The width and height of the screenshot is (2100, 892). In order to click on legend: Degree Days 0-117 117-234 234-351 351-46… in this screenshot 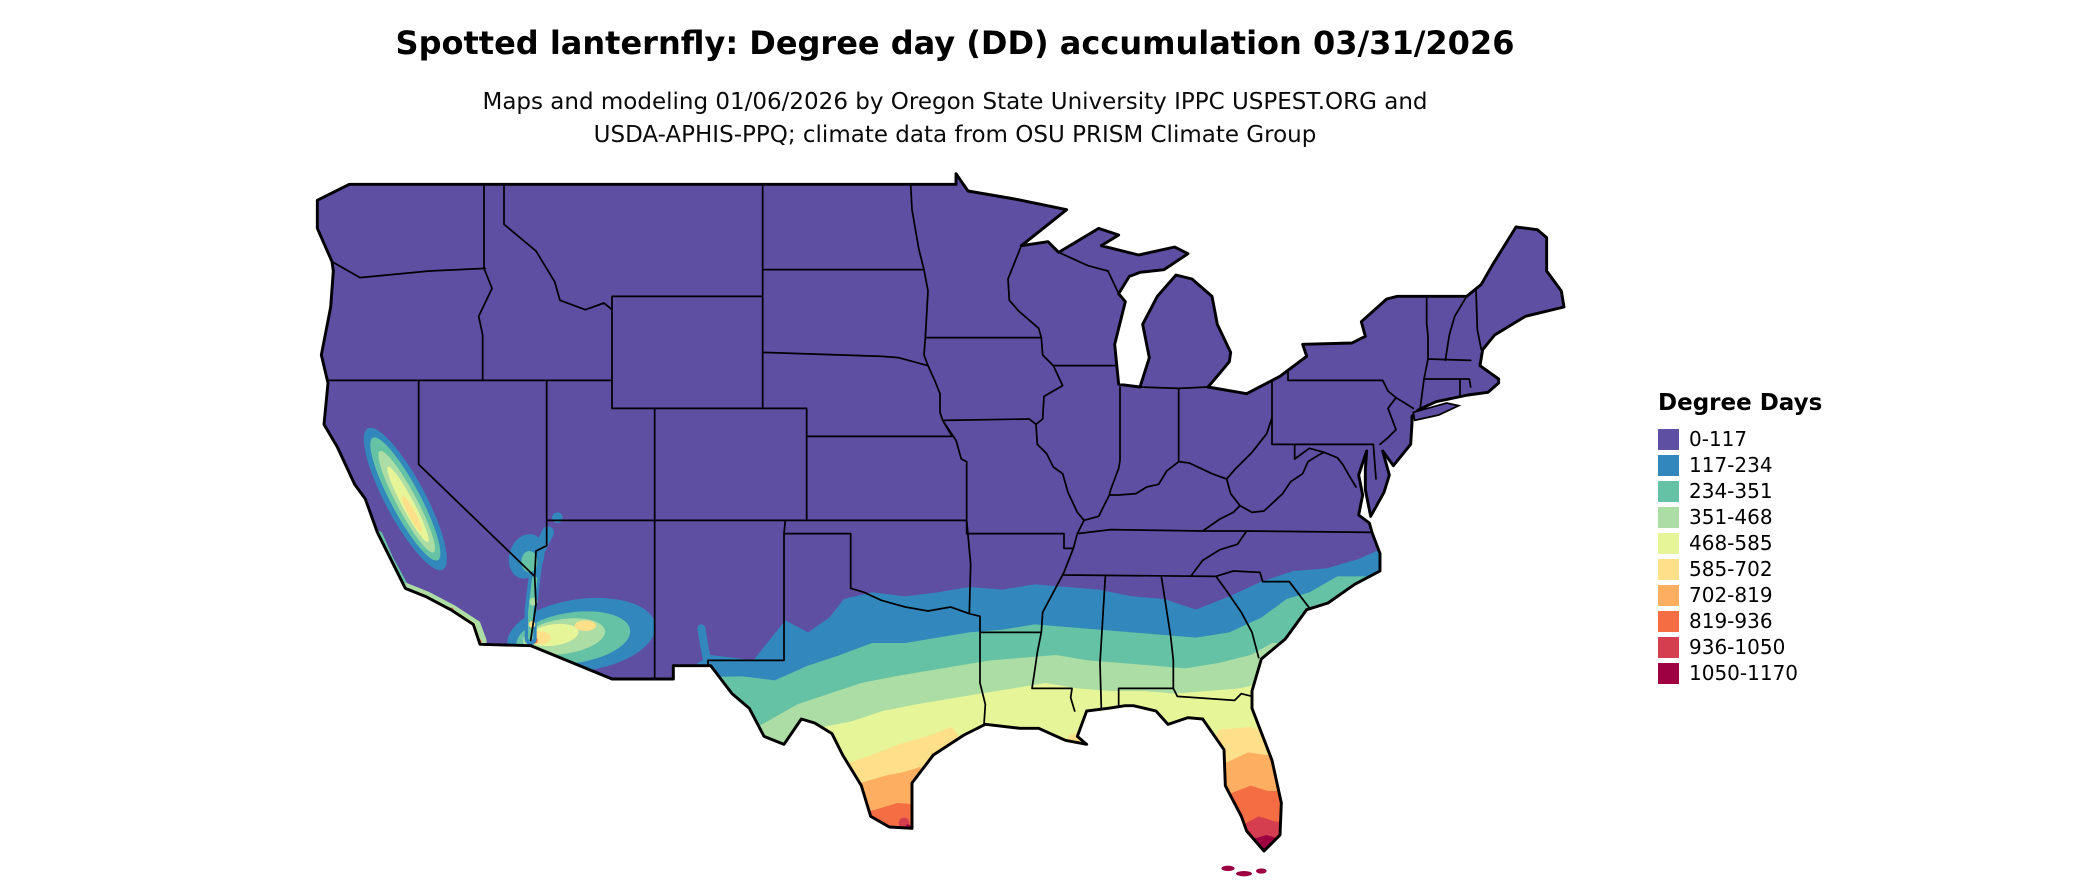, I will do `click(1740, 538)`.